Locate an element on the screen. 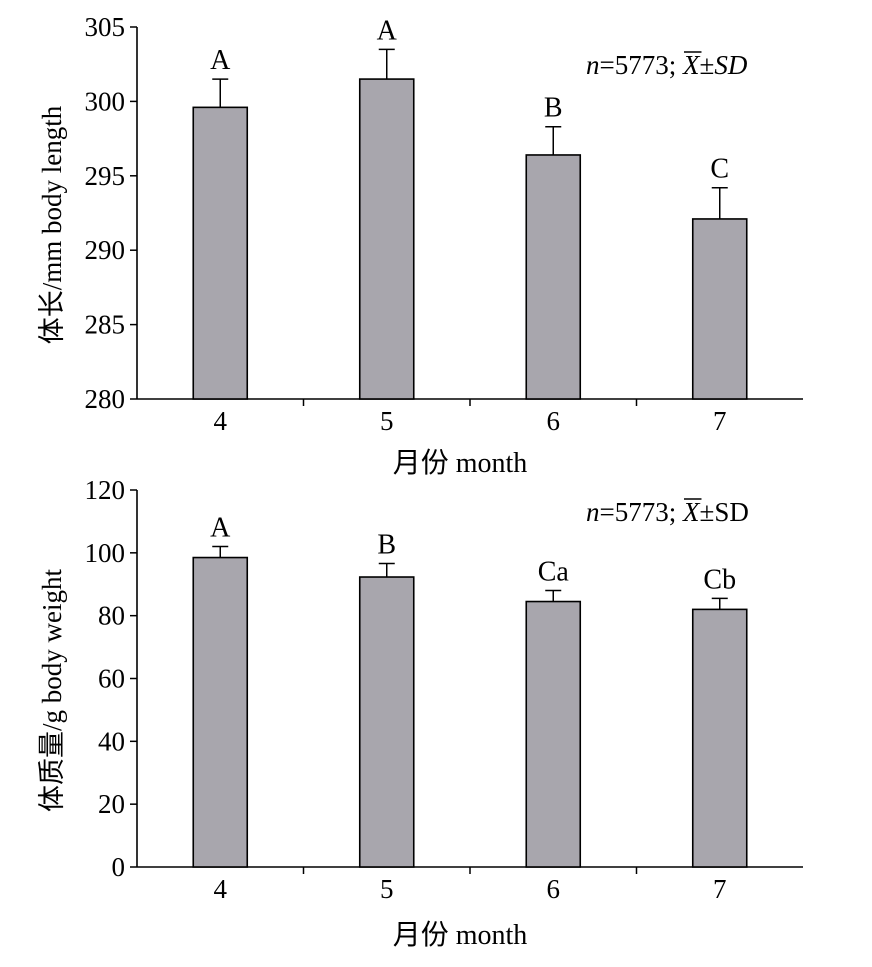 The width and height of the screenshot is (872, 967). y-tick-label: 60 is located at coordinates (111, 679).